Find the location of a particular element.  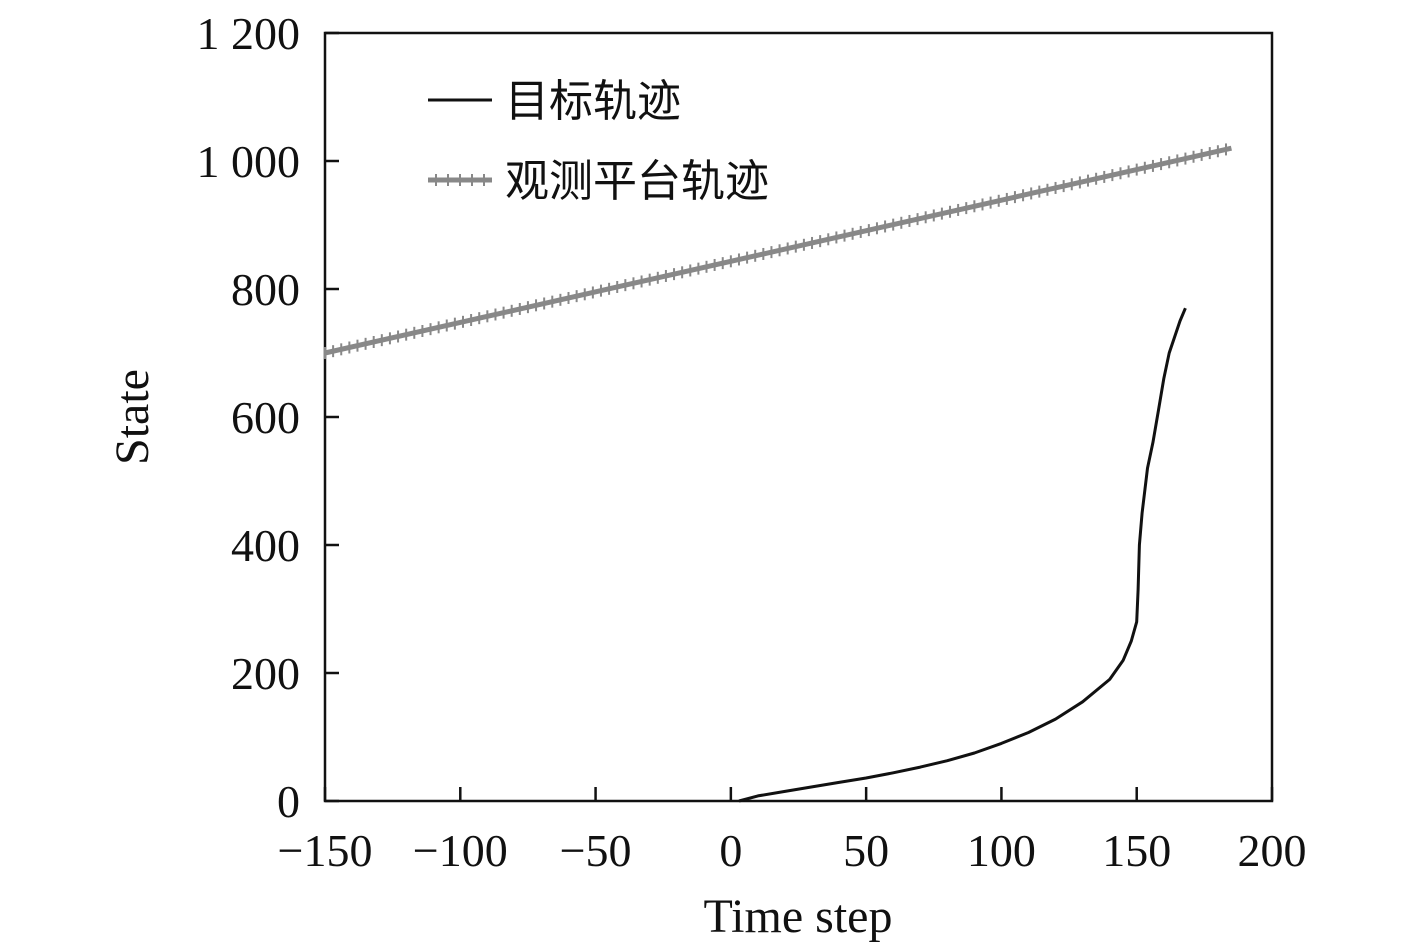

x-tick-label: 0 is located at coordinates (730, 850).